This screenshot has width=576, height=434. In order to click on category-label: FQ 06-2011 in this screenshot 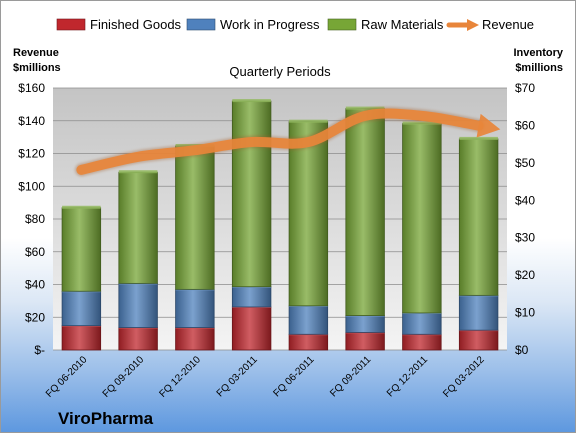, I will do `click(294, 376)`.